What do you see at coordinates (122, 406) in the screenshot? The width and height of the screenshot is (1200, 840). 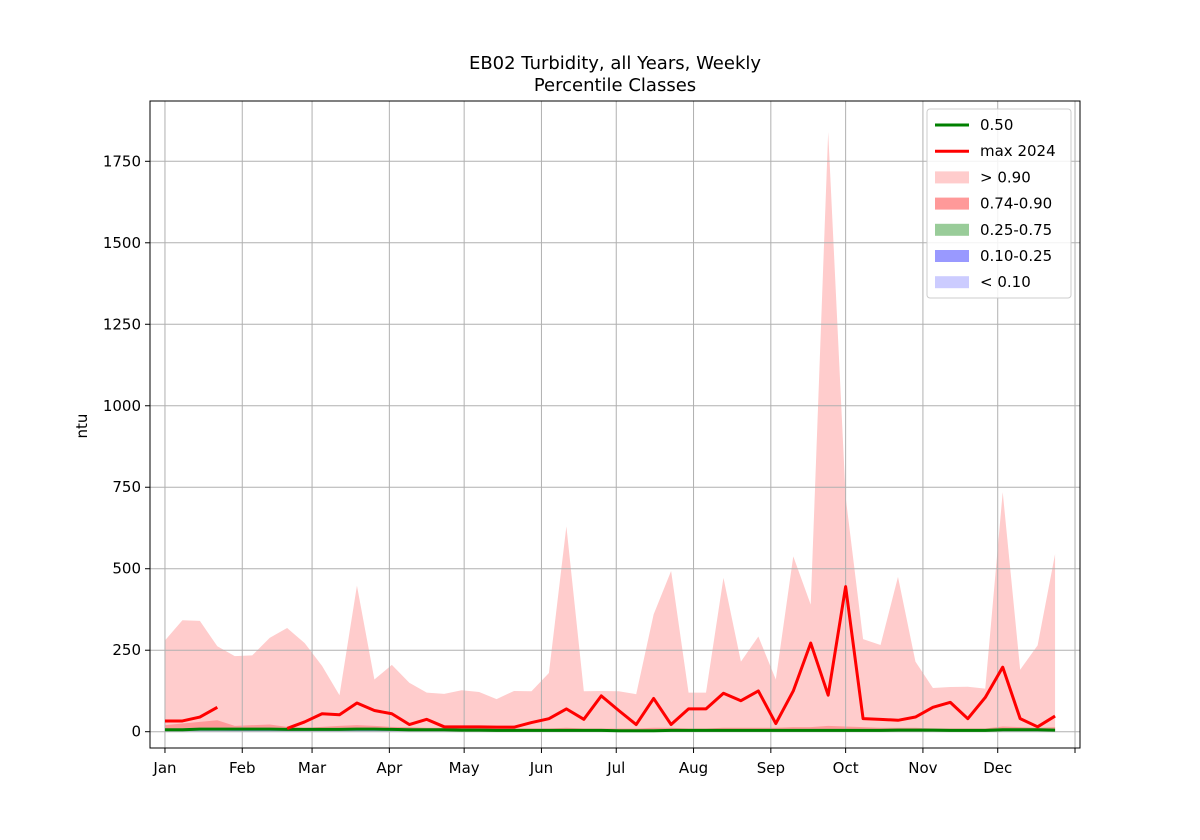 I see `y-tick-label-4: 1000` at bounding box center [122, 406].